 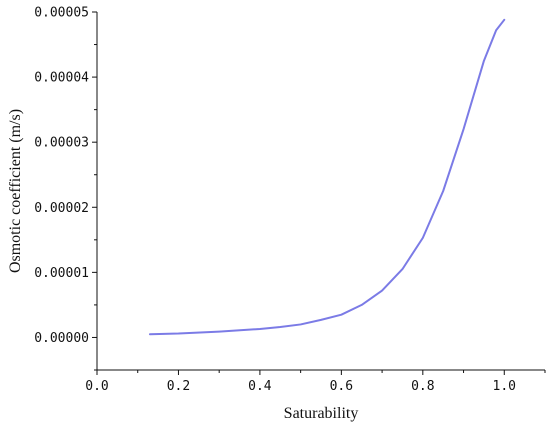 I want to click on y-tick-label: 0.00005, so click(x=61, y=13).